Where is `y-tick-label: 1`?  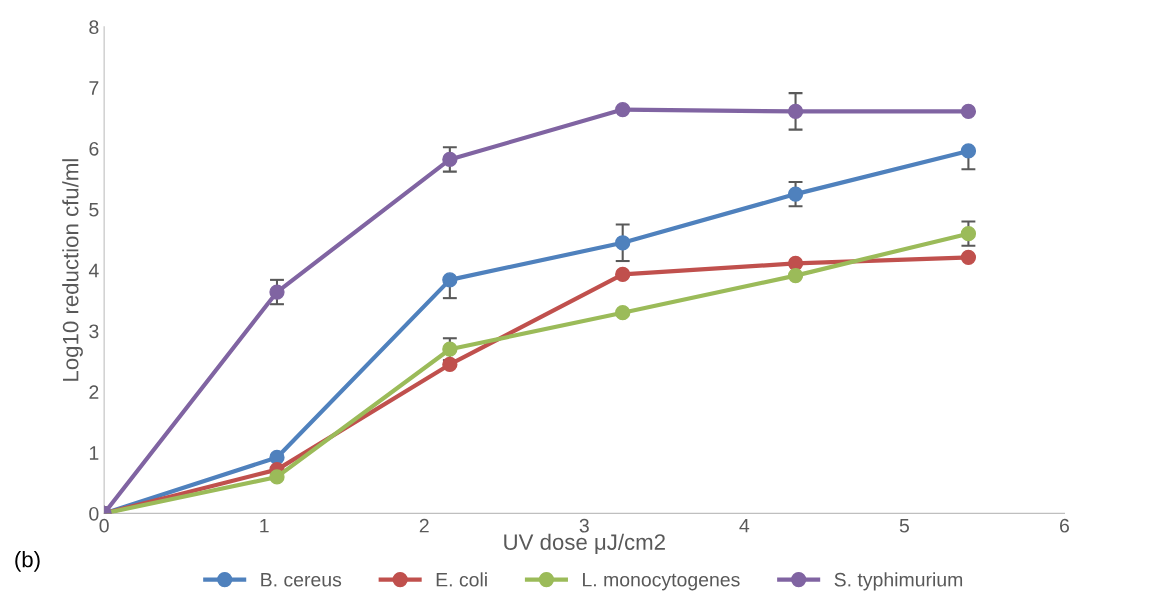 y-tick-label: 1 is located at coordinates (94, 453).